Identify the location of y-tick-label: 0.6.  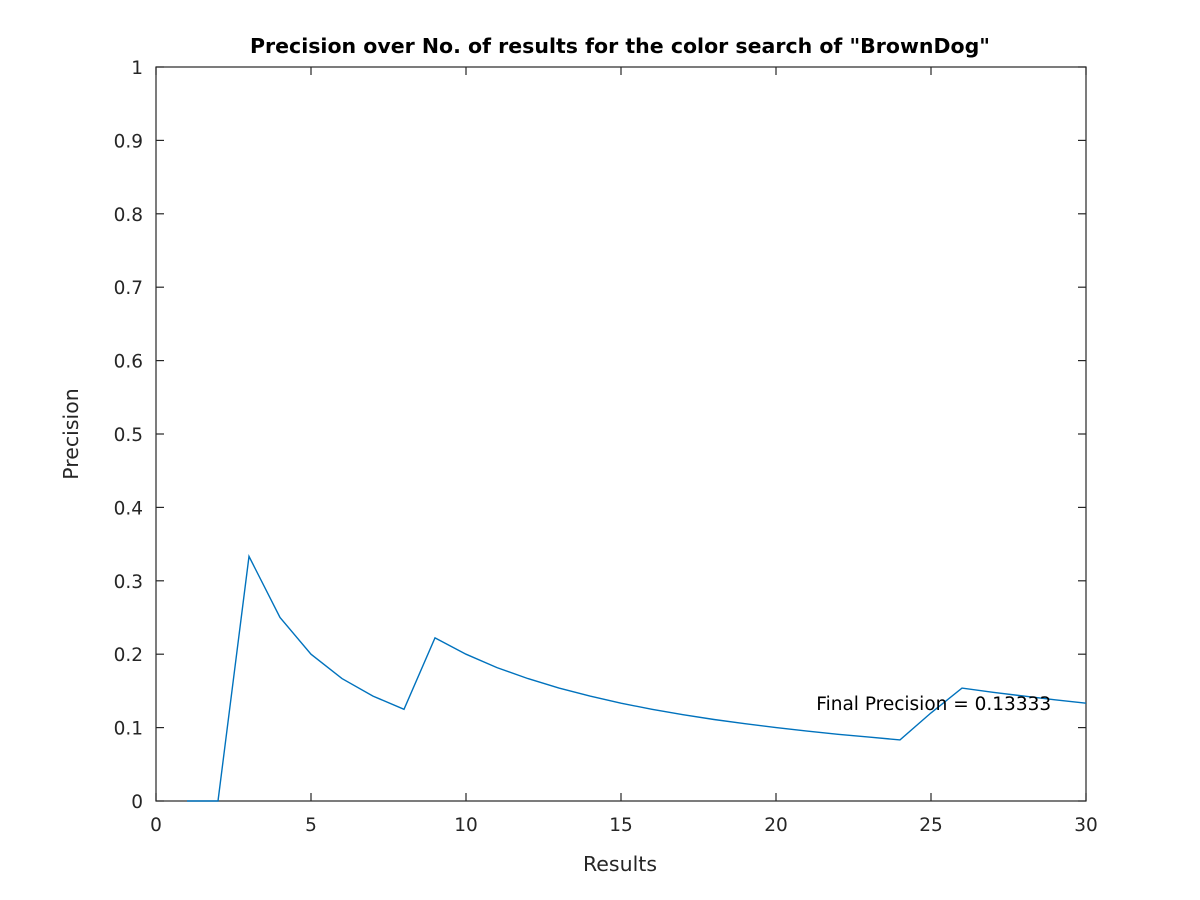
(128, 362).